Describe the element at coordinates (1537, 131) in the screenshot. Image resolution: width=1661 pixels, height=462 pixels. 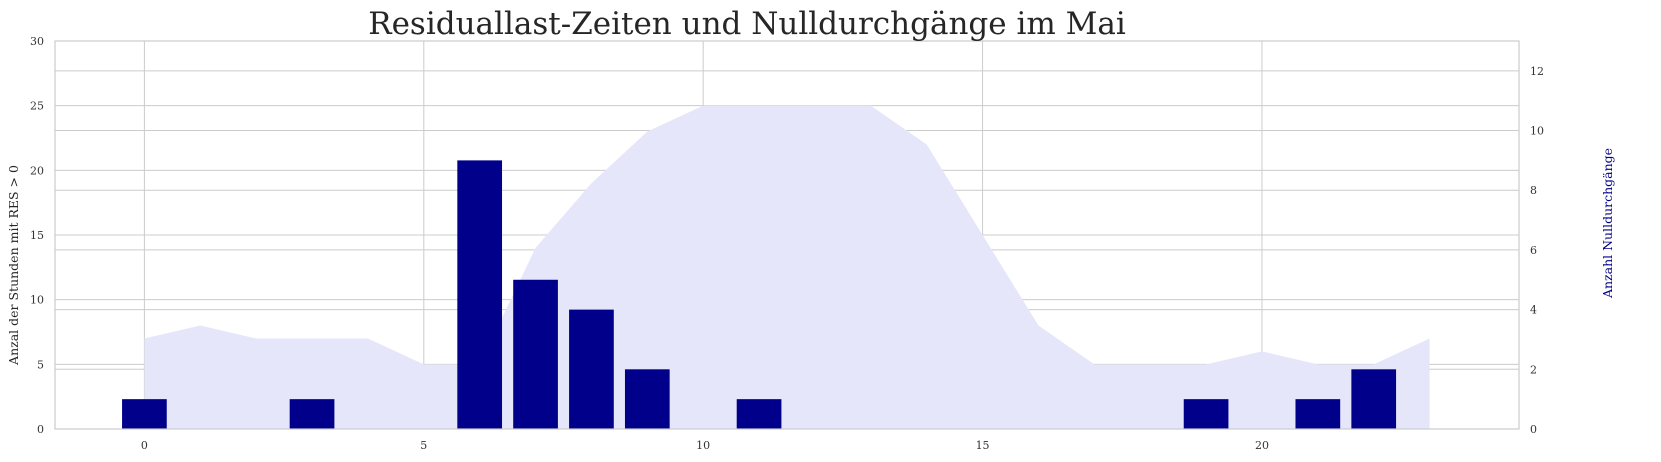
I see `y-right-tick-label: 10` at that location.